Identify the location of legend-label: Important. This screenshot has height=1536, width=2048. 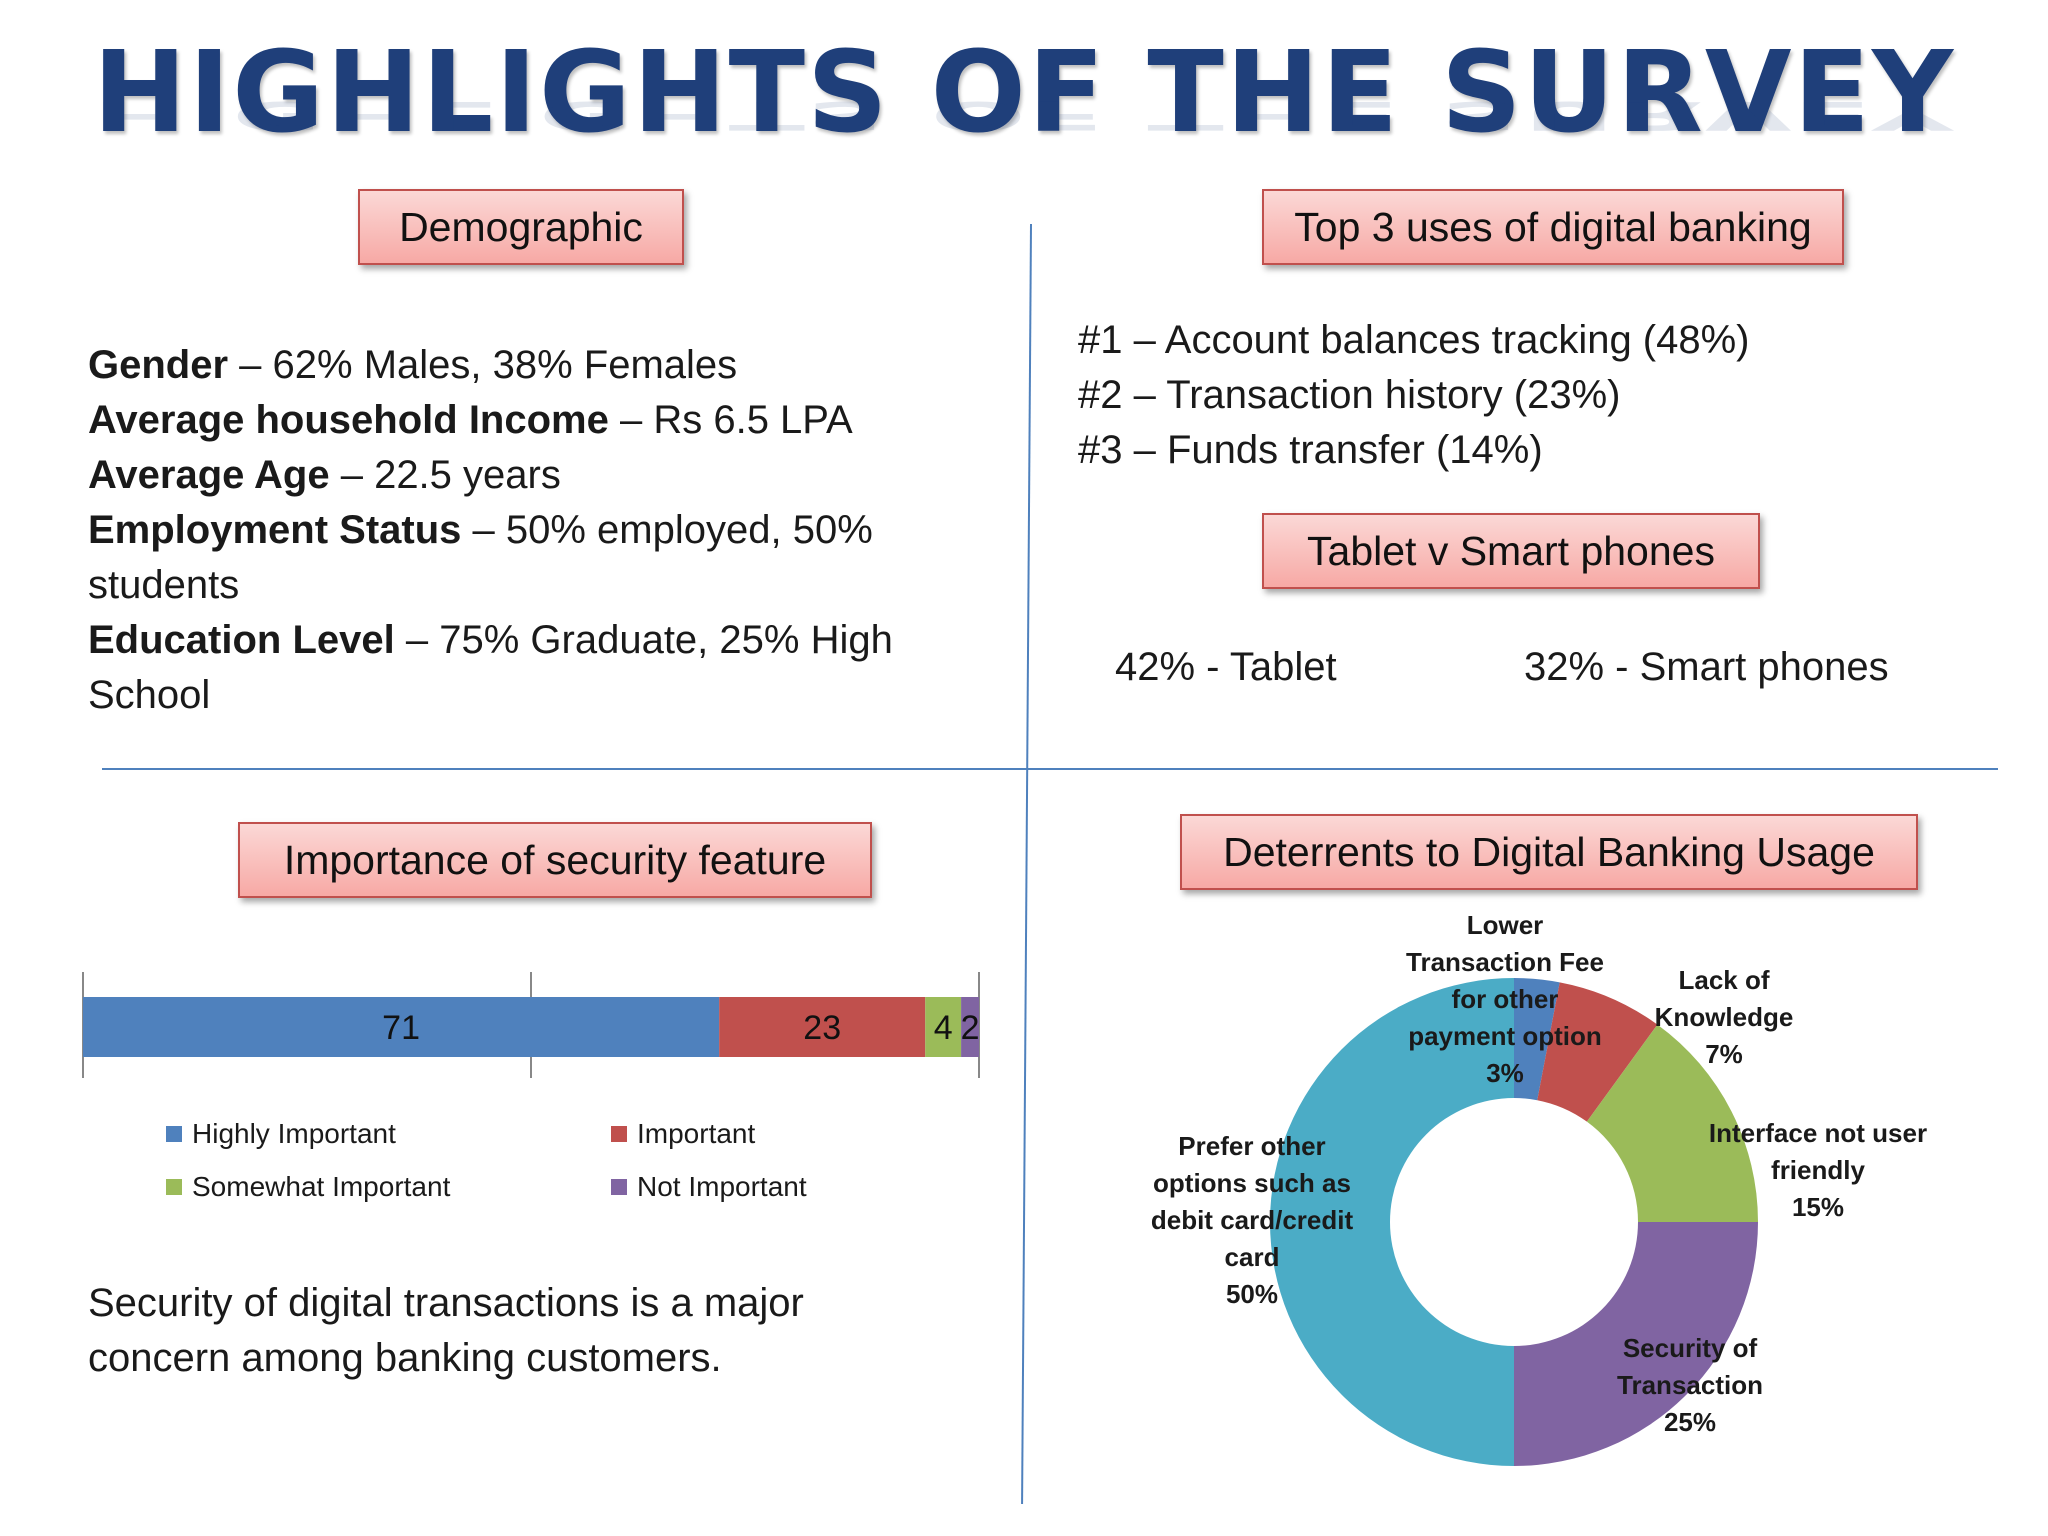
(696, 1133).